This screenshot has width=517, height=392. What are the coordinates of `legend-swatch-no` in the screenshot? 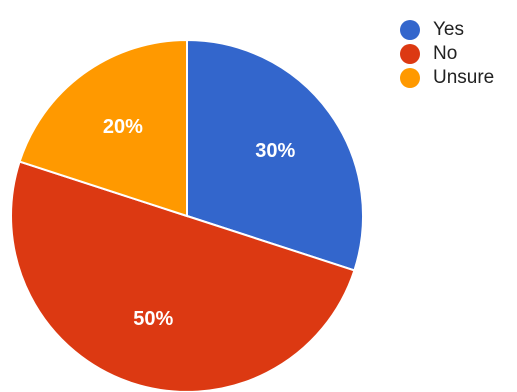 It's located at (410, 53).